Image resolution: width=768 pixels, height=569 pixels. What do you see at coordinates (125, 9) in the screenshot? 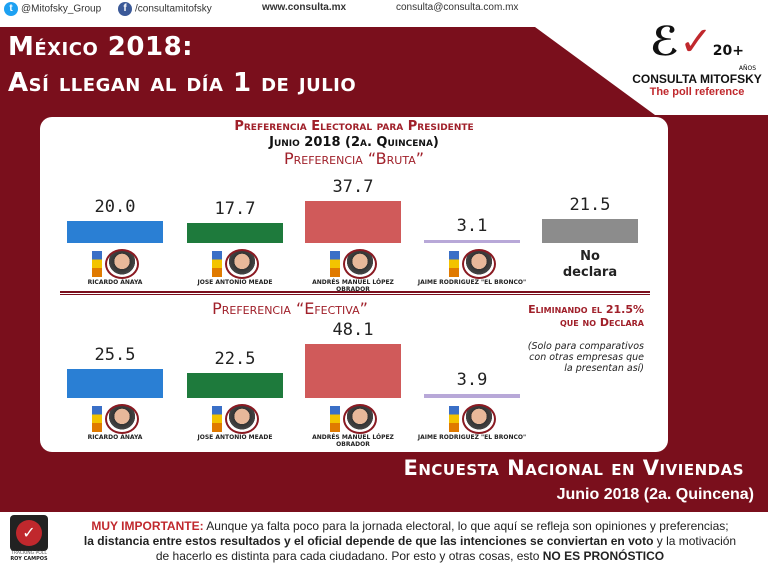
I see `facebook-icon: f` at bounding box center [125, 9].